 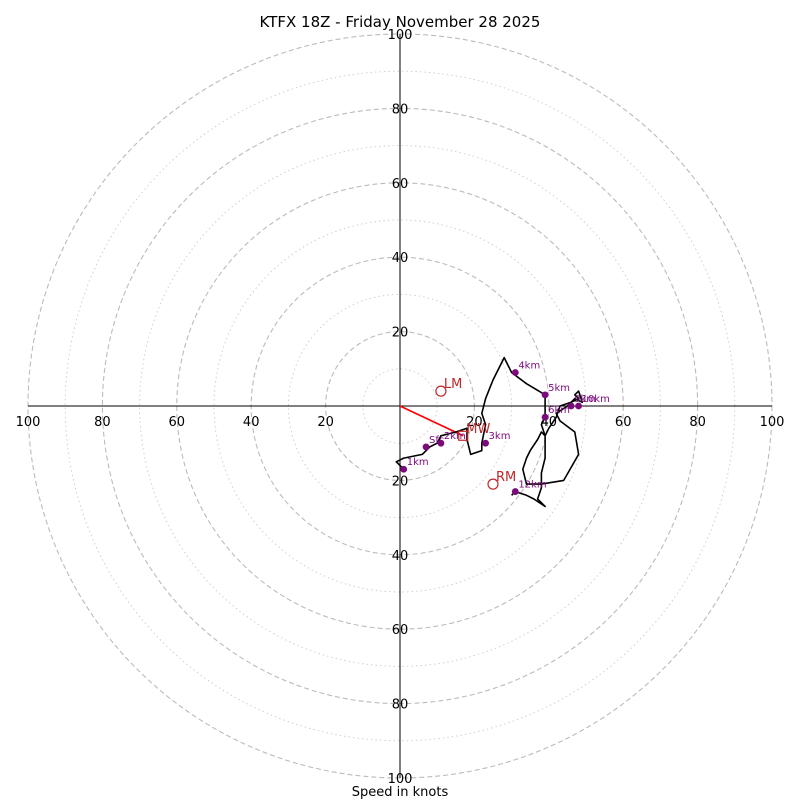 I want to click on height-point-1km, so click(x=404, y=469).